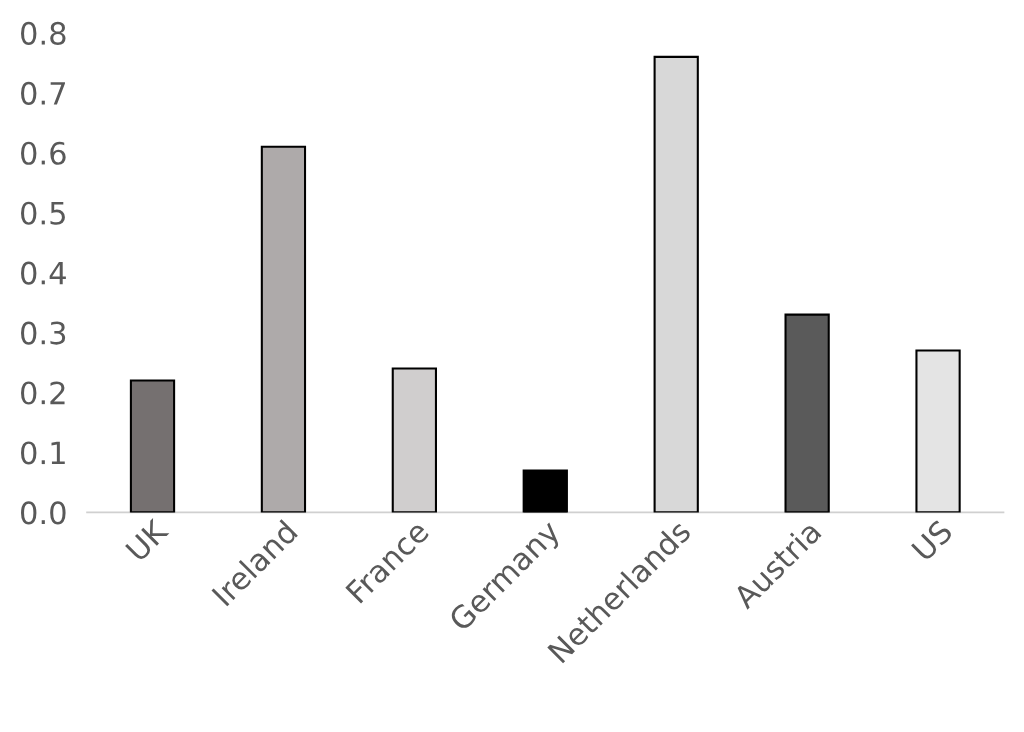 The image size is (1024, 732). What do you see at coordinates (147, 540) in the screenshot?
I see `x-tick-label: UK` at bounding box center [147, 540].